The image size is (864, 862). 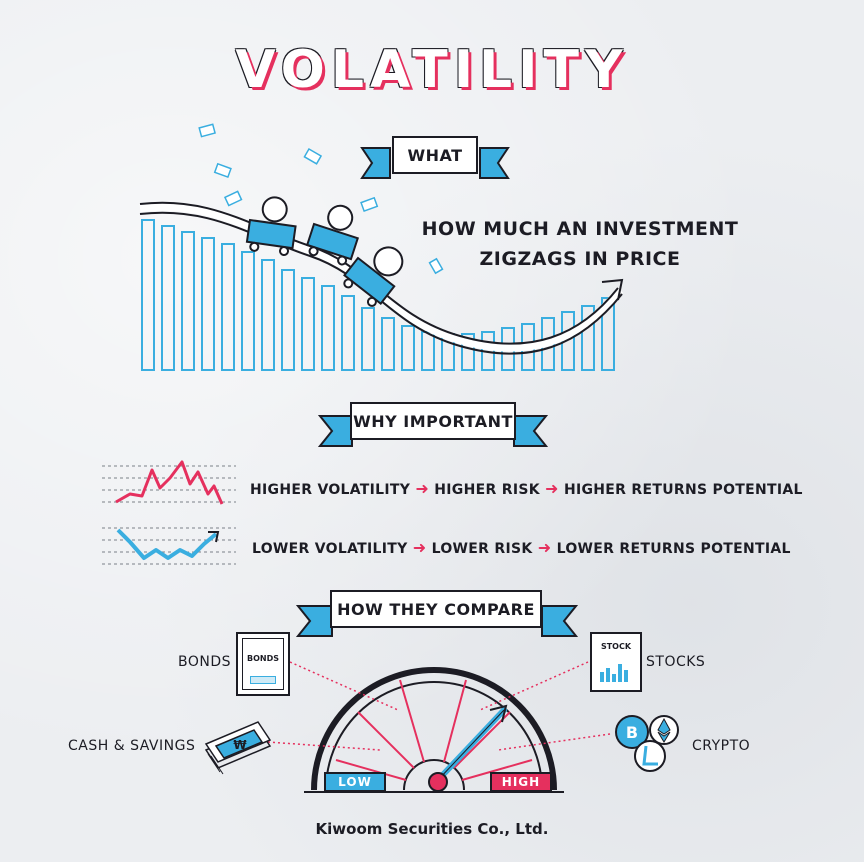 What do you see at coordinates (330, 490) in the screenshot?
I see `higher-volatility-label: HIGHER VOLATILITY` at bounding box center [330, 490].